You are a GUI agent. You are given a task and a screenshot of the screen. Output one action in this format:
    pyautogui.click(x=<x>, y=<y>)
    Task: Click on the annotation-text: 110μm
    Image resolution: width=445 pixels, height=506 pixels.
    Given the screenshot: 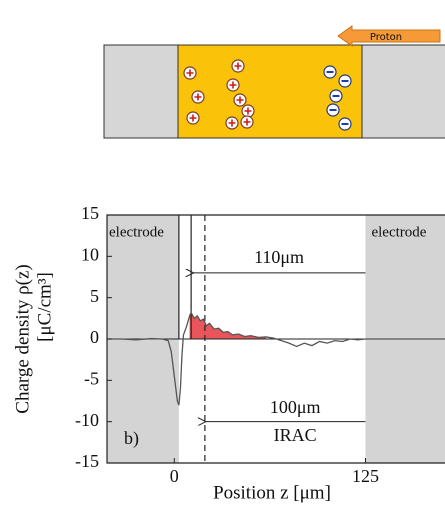 What is the action you would take?
    pyautogui.click(x=279, y=257)
    